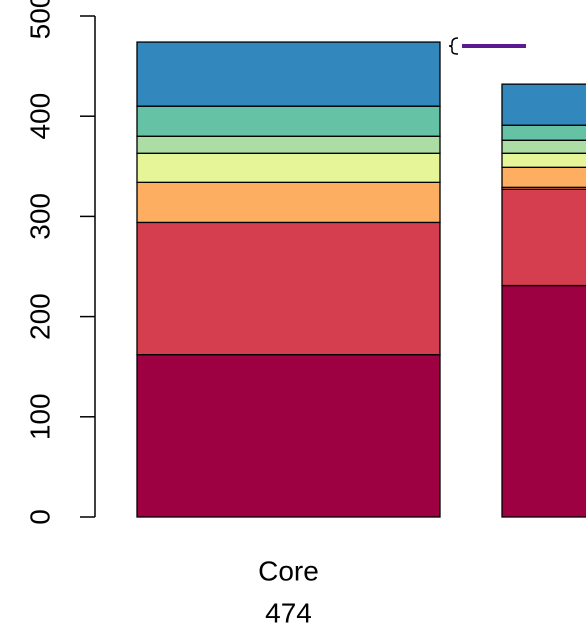  What do you see at coordinates (39, 19) in the screenshot?
I see `y-tick-label: 500` at bounding box center [39, 19].